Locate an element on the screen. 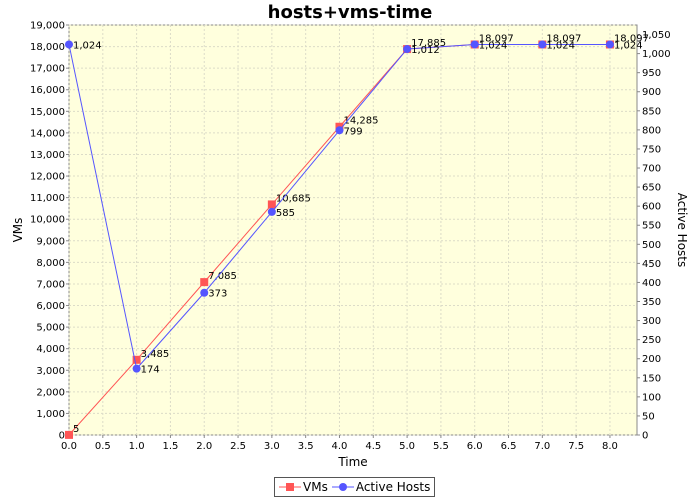 The image size is (700, 500). y-right-tick-label: 200 is located at coordinates (651, 359).